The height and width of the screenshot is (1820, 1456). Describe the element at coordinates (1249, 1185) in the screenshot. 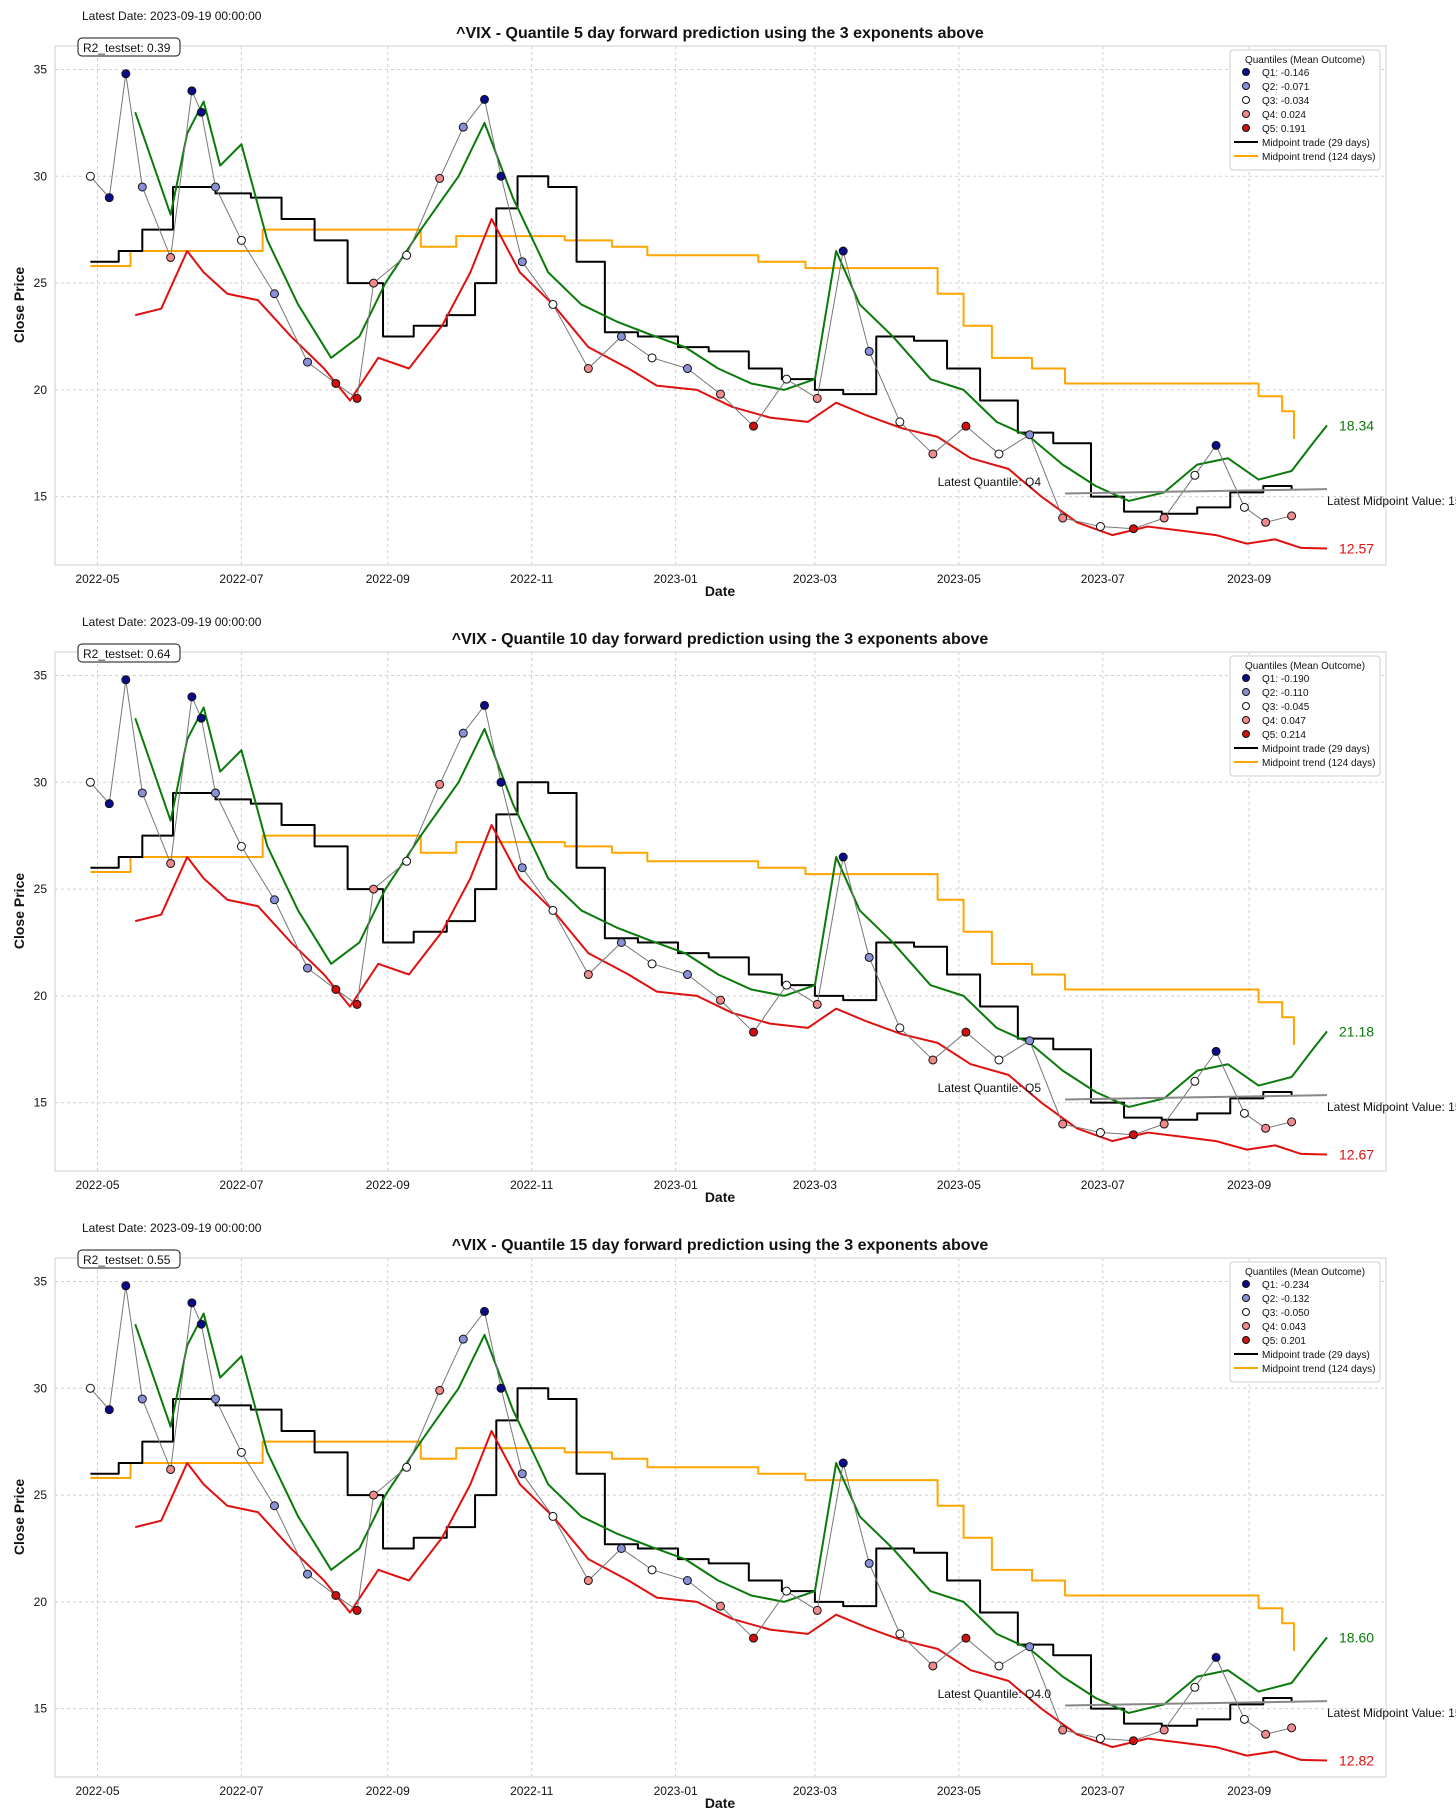

I see `x-tick-label: 2023-09` at that location.